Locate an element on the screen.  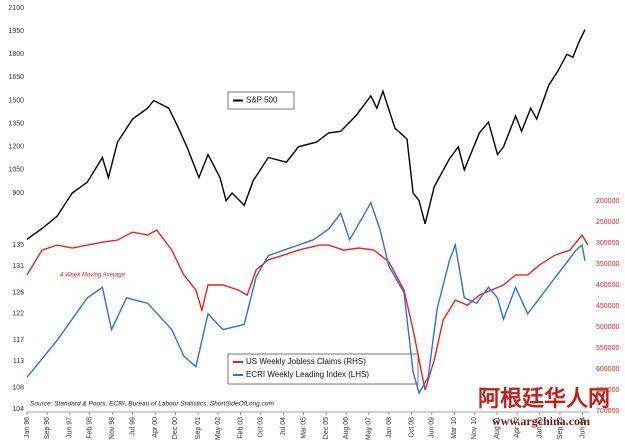
y-tick-label: 126 is located at coordinates (18, 292).